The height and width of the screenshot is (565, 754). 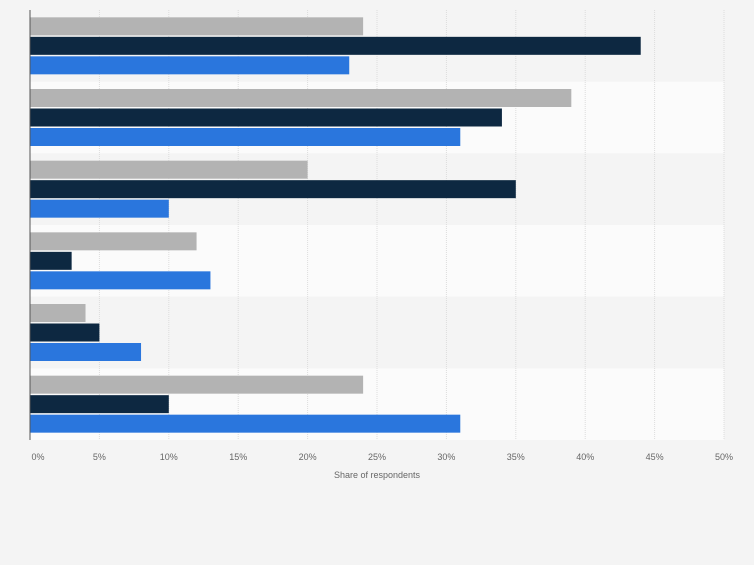 What do you see at coordinates (238, 457) in the screenshot?
I see `x-tick-label: 15%` at bounding box center [238, 457].